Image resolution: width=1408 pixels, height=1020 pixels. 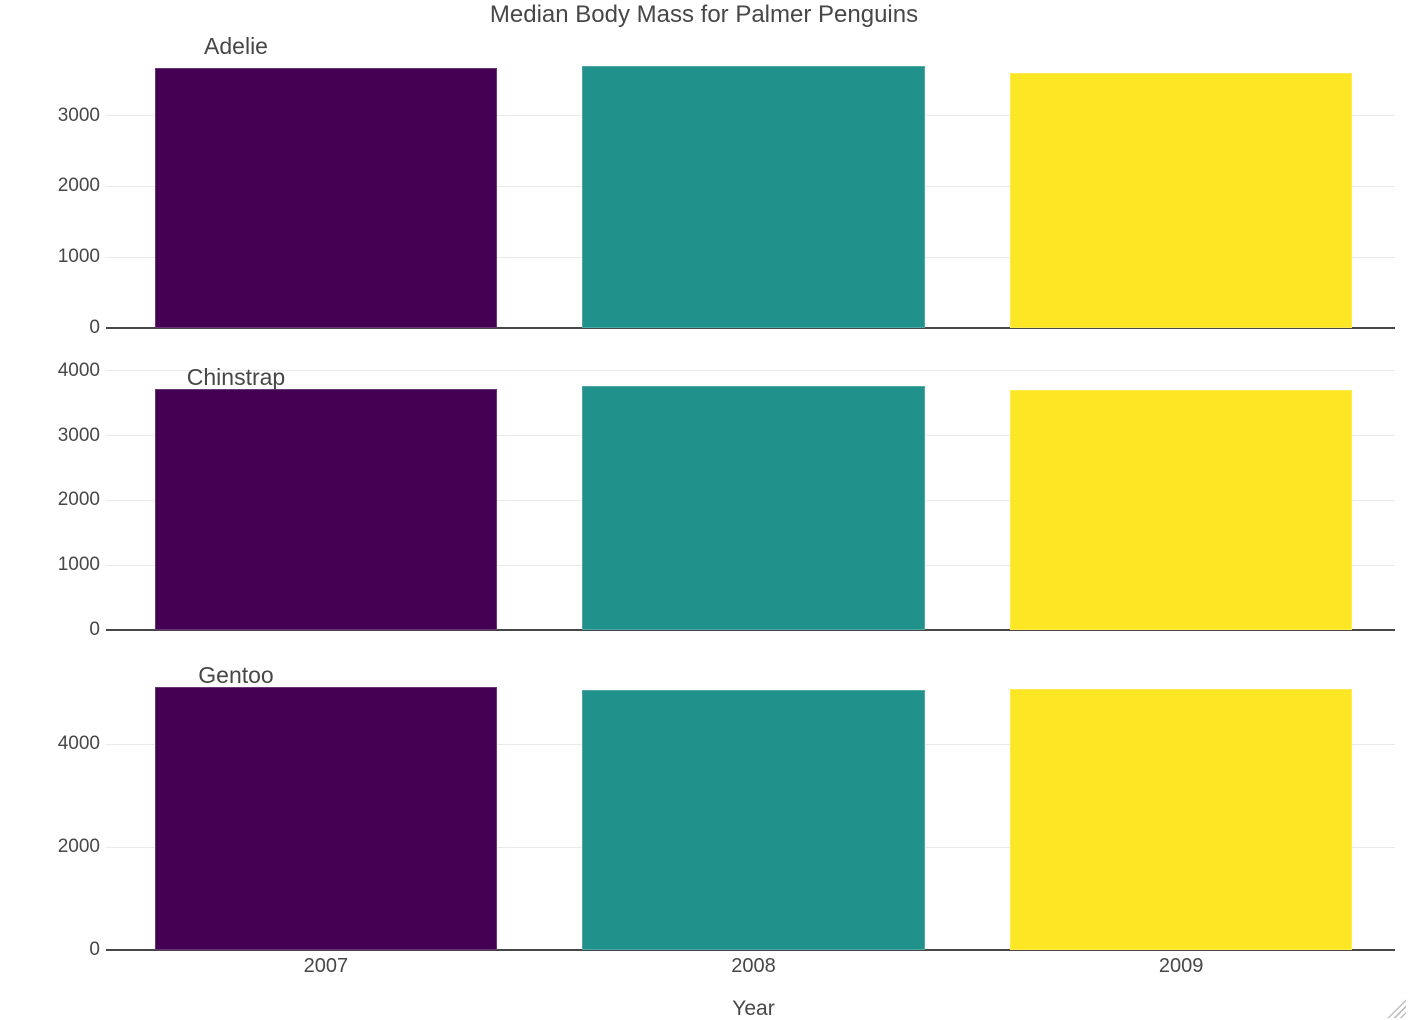 What do you see at coordinates (1181, 966) in the screenshot?
I see `x-tick-label-2009: 2009` at bounding box center [1181, 966].